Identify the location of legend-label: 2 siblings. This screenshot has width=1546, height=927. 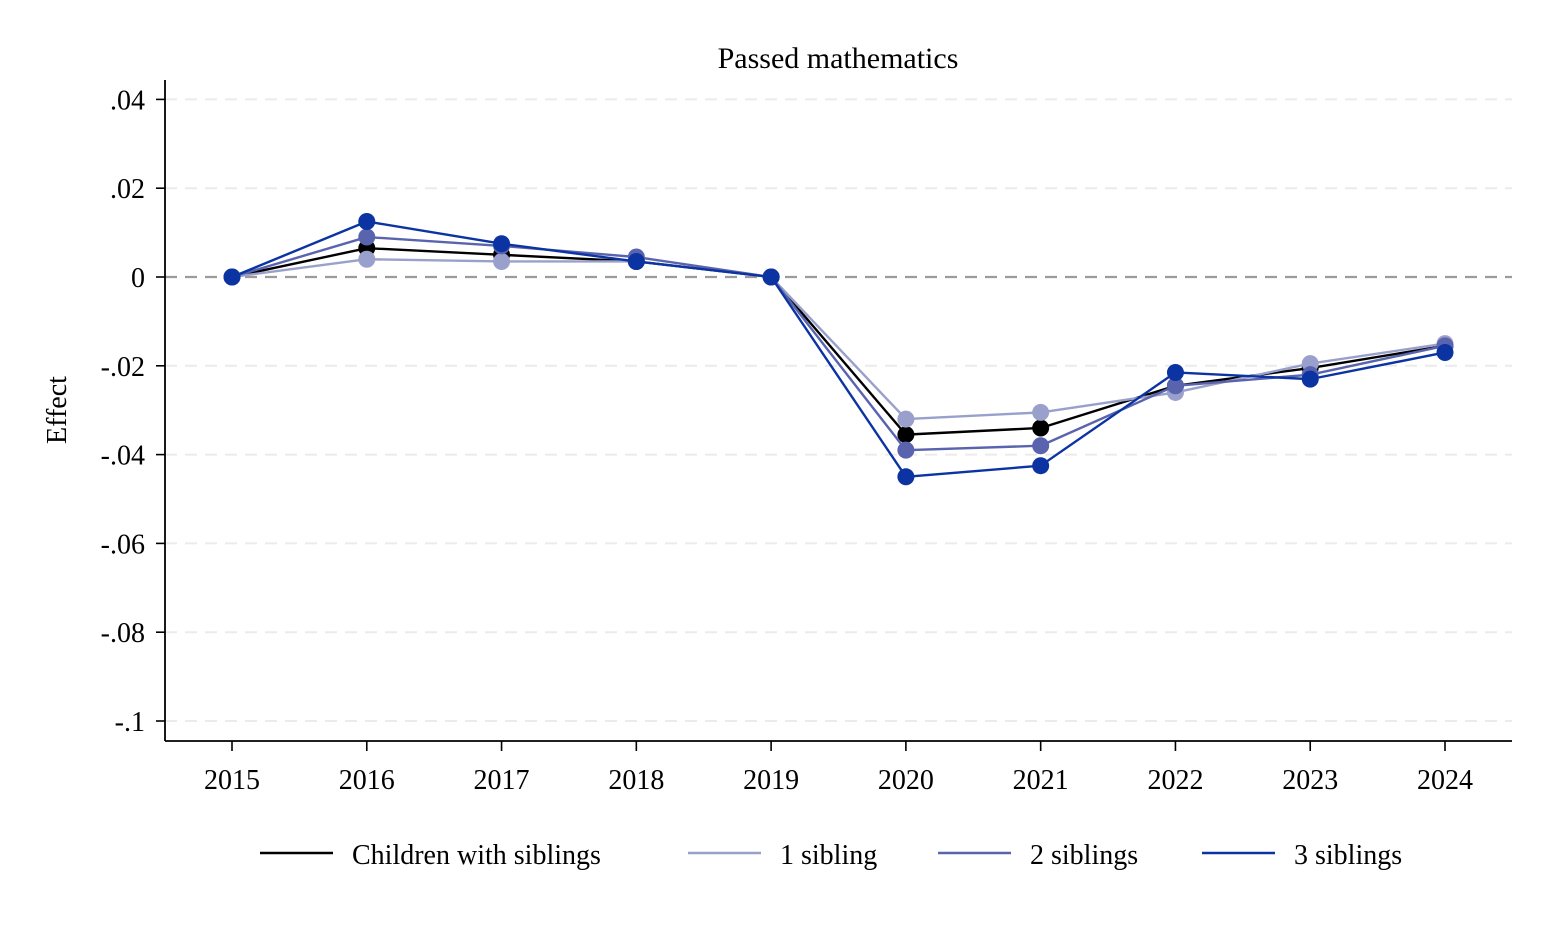
(1084, 855).